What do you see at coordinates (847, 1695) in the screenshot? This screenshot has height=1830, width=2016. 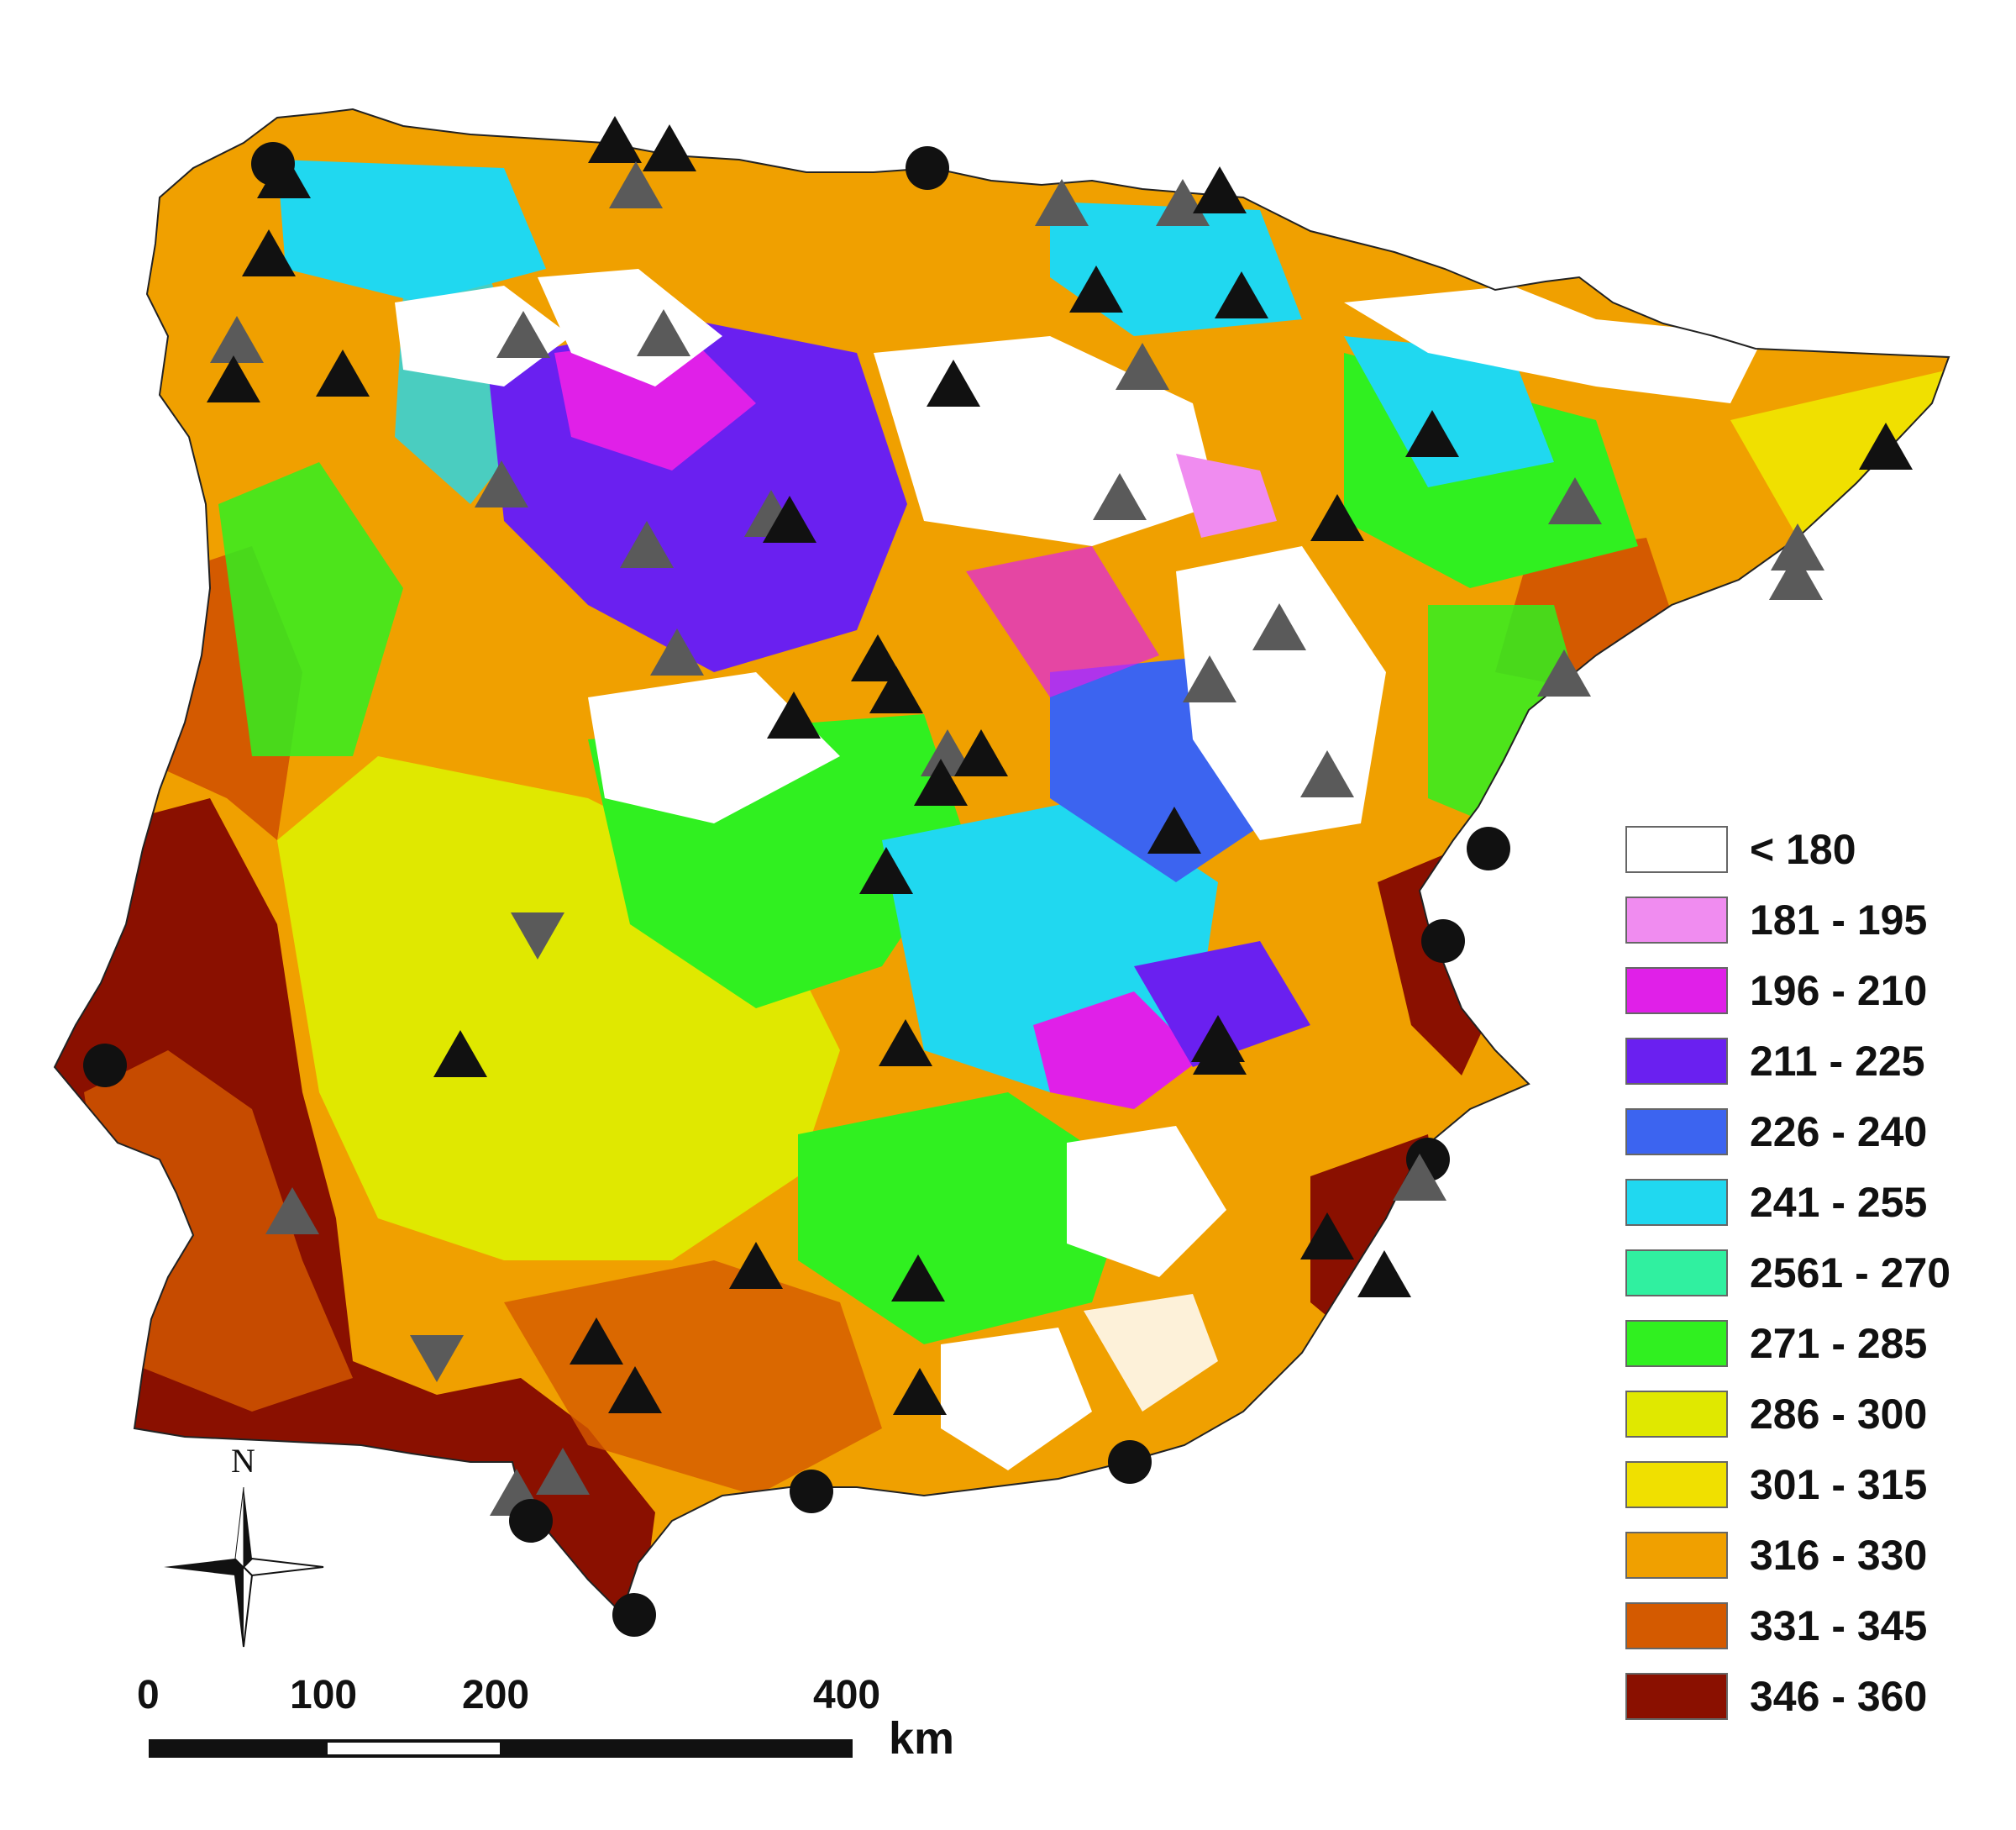 I see `scale-tick-400: 400` at bounding box center [847, 1695].